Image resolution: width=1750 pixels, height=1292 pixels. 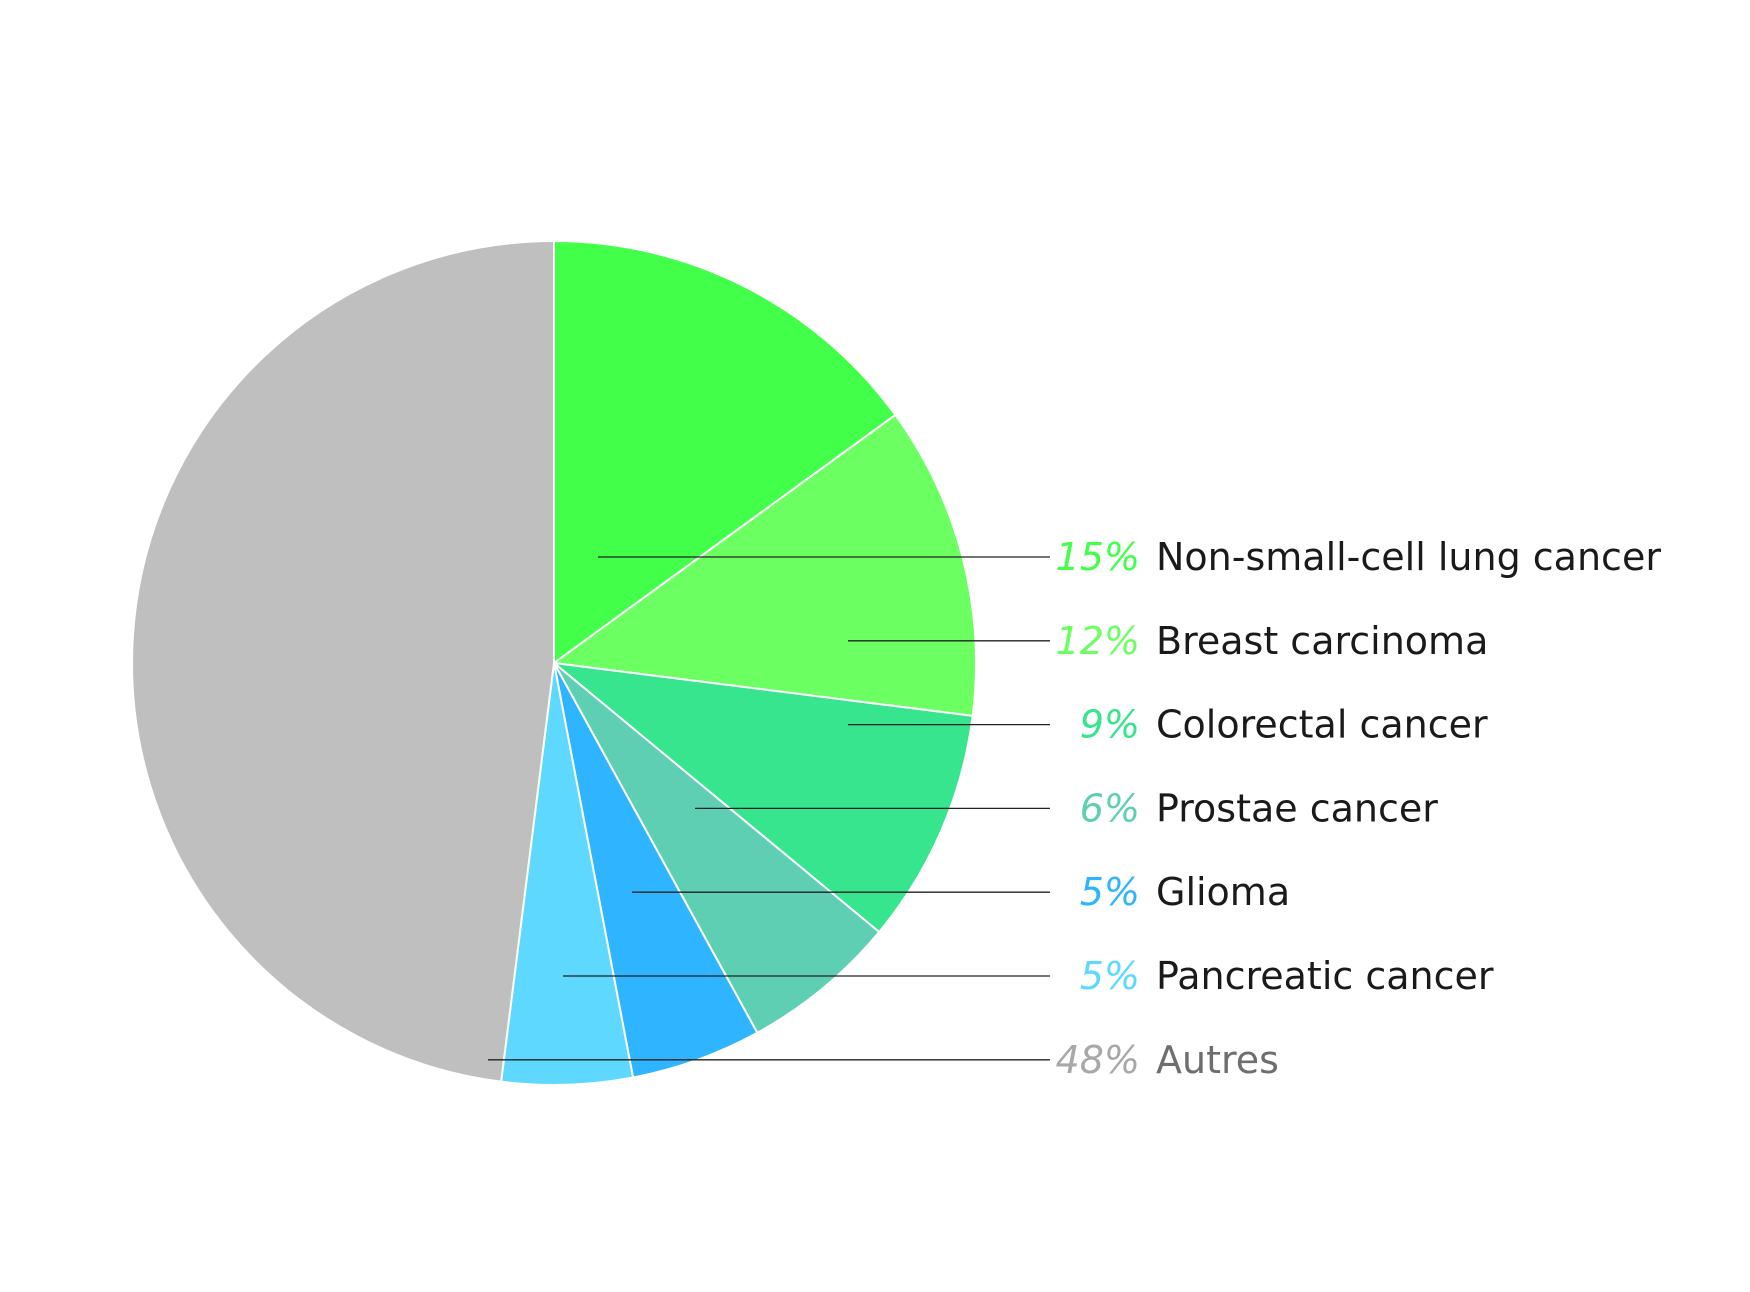 I want to click on slice-category-label-0: Non-small-cell lung cancer, so click(x=1408, y=557).